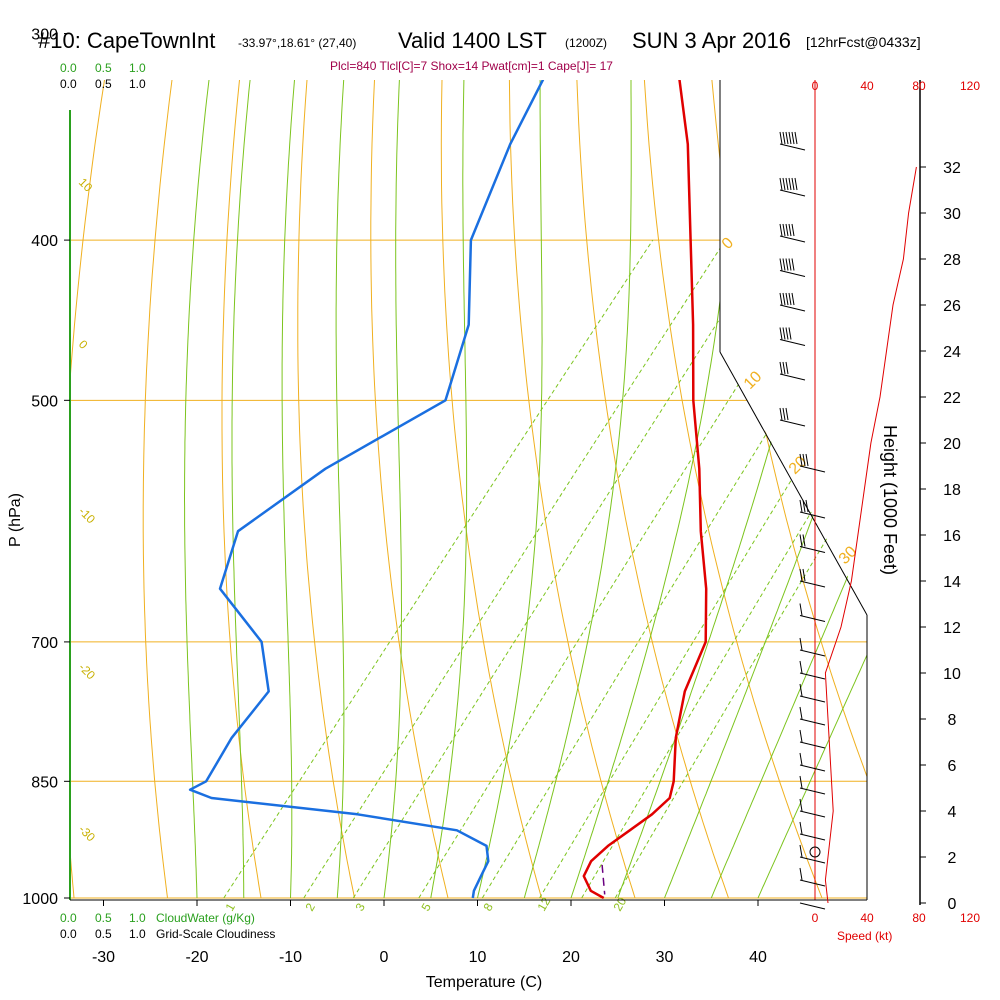  I want to click on mixing-ratio-label: 2, so click(310, 906).